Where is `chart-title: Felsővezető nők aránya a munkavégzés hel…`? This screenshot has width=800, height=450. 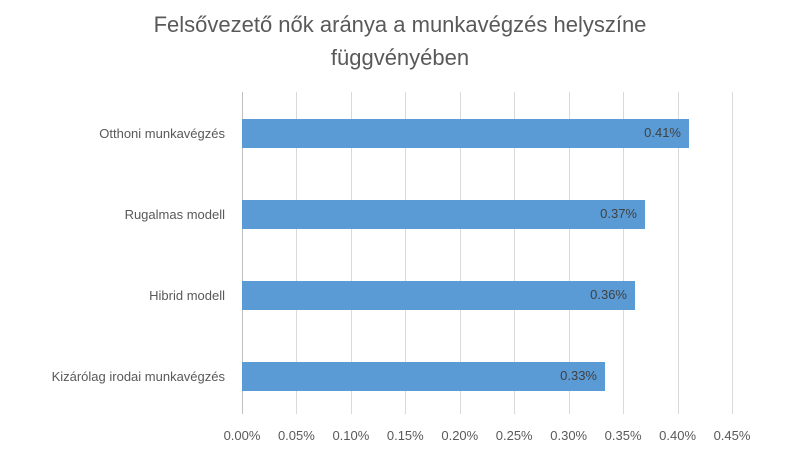
chart-title: Felsővezető nők aránya a munkavégzés hel… is located at coordinates (400, 41).